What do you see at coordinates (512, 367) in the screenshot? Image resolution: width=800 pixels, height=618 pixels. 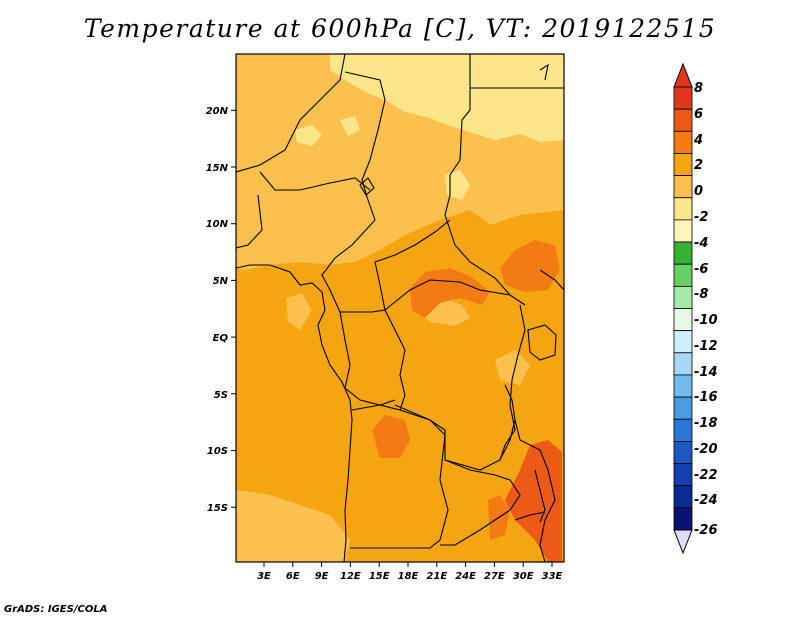 I see `field-light-east` at bounding box center [512, 367].